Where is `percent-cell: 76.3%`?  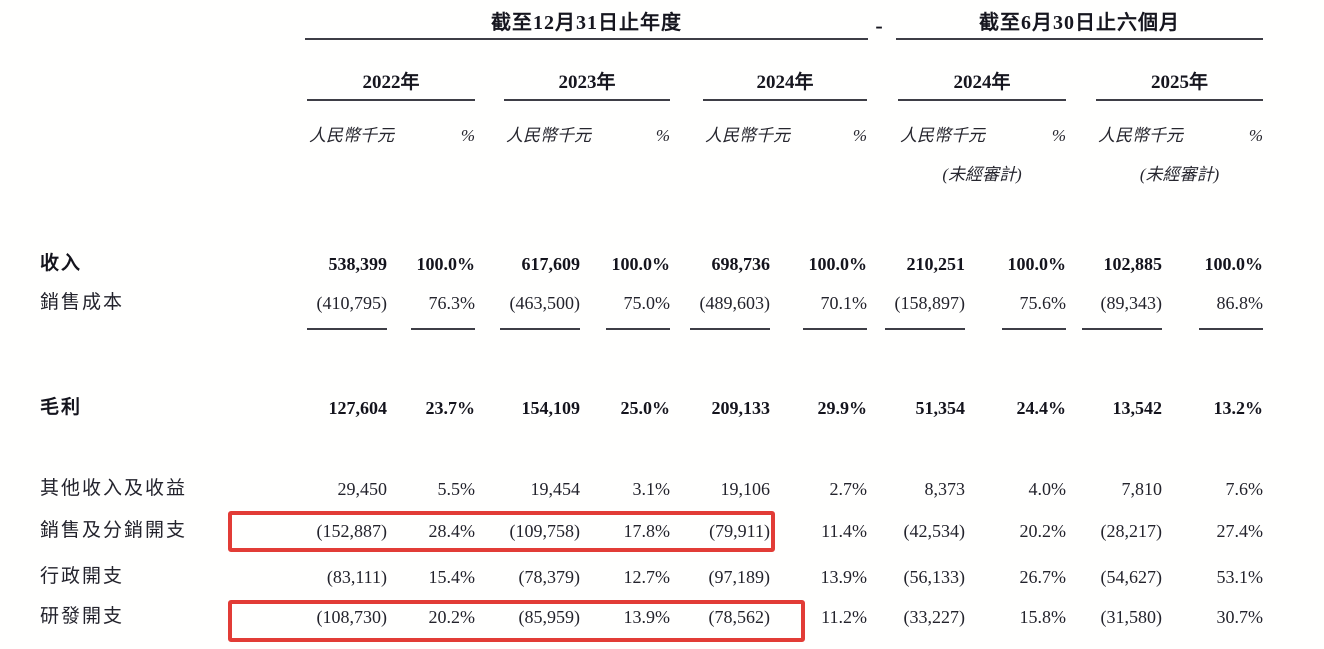 percent-cell: 76.3% is located at coordinates (452, 303).